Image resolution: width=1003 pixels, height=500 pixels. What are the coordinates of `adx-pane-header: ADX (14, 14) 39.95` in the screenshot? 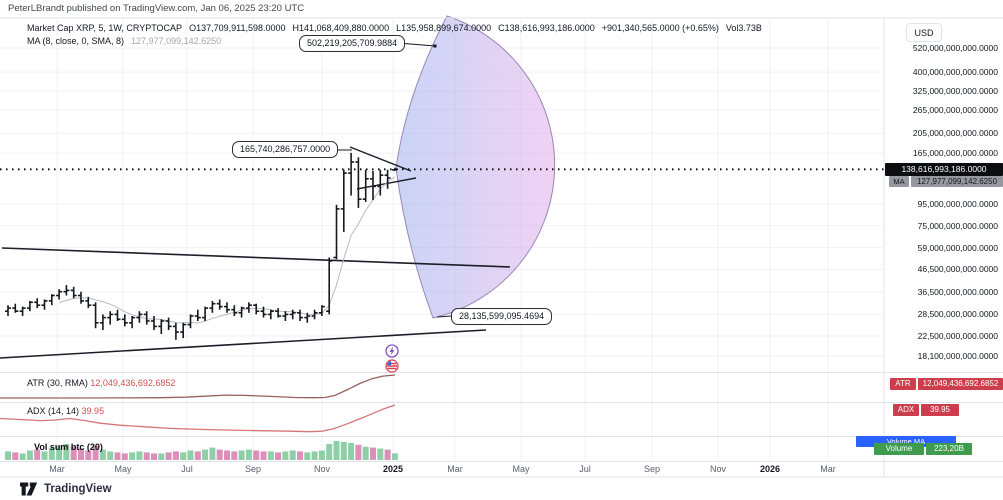 It's located at (65, 411).